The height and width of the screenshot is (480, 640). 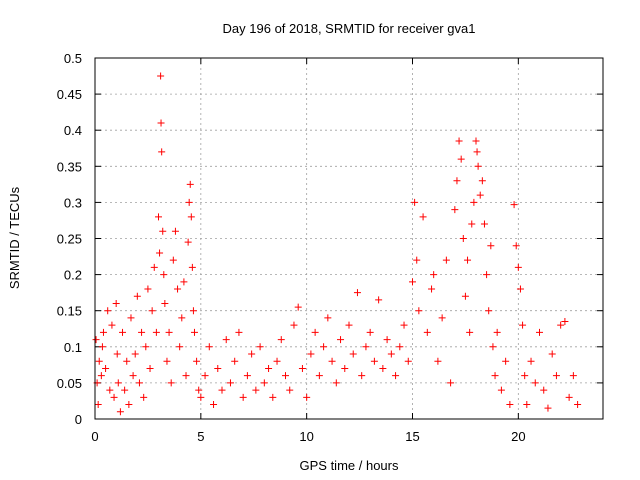 I want to click on y-tick-label: 0.1, so click(x=73, y=347).